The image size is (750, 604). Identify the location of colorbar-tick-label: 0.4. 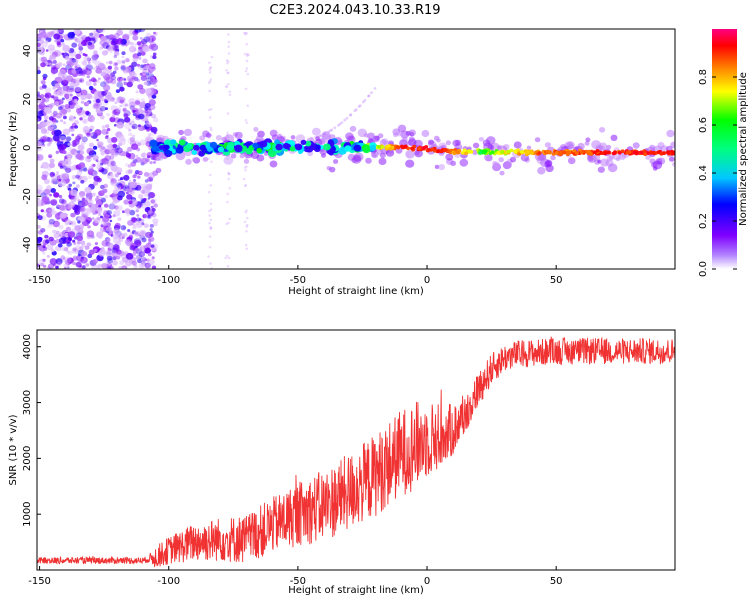
(703, 173).